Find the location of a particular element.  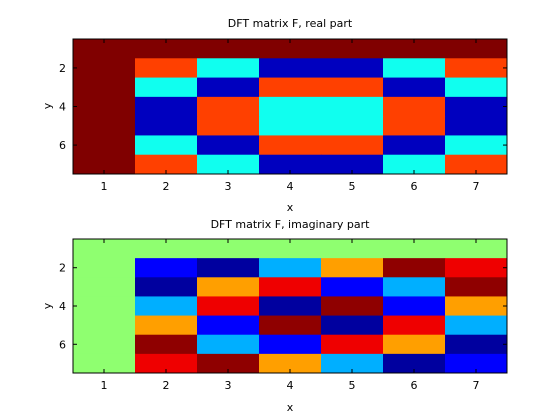

real-part-cell-r5-c6 is located at coordinates (414, 126).